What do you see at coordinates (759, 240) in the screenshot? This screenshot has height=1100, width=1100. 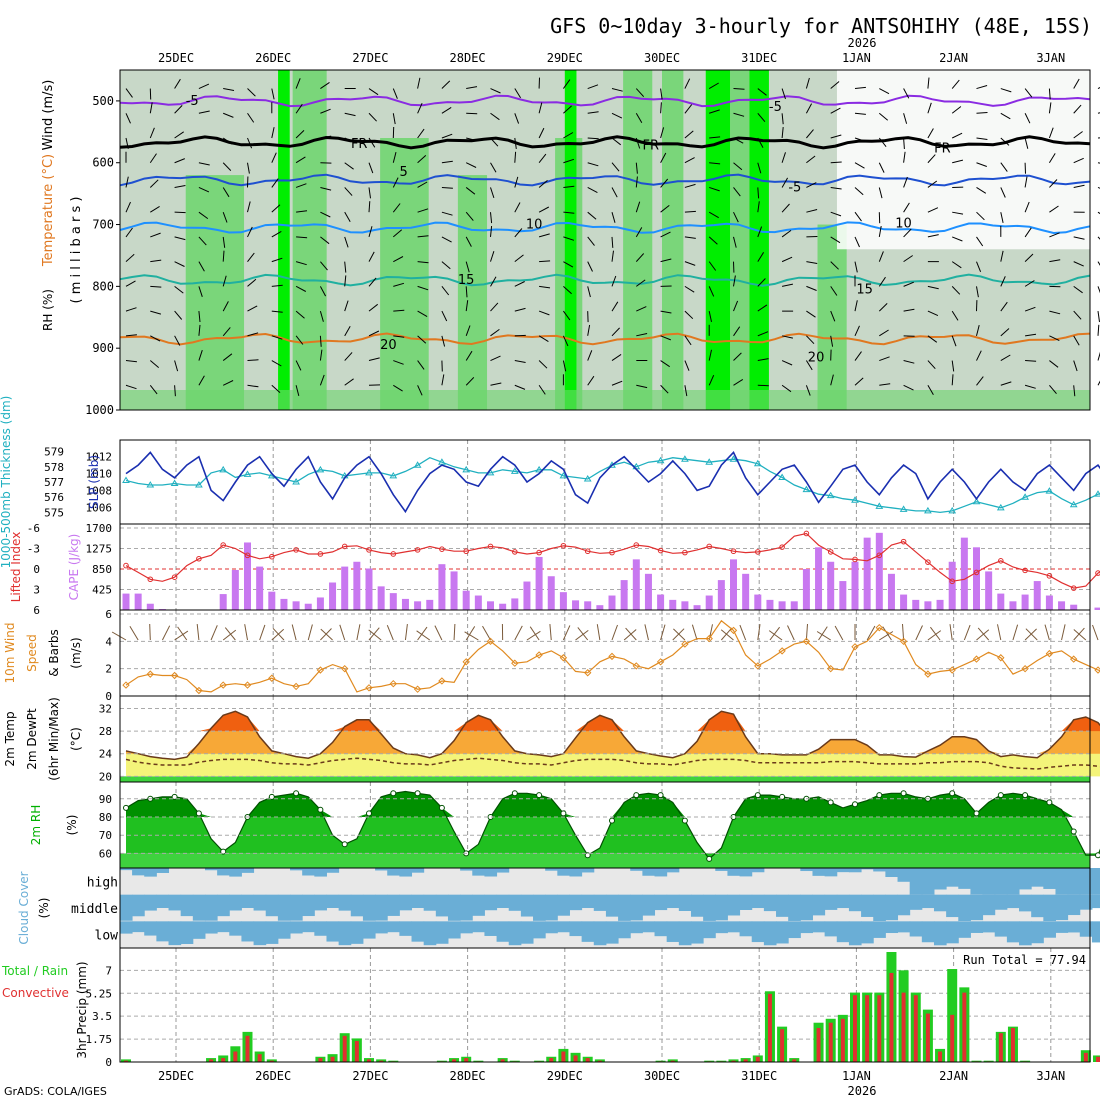 I see `rh-band-saturated` at bounding box center [759, 240].